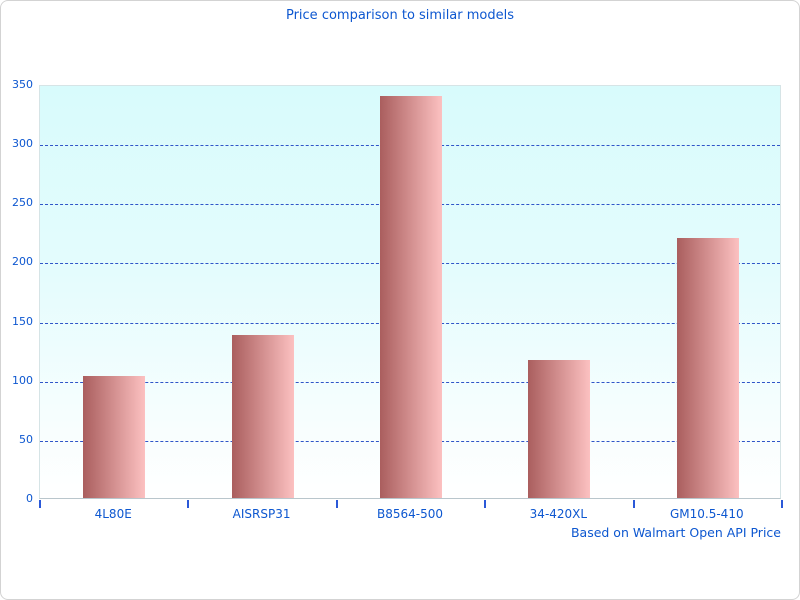 The height and width of the screenshot is (600, 800). Describe the element at coordinates (409, 514) in the screenshot. I see `x-axis-label-B8564-500: B8564-500` at that location.